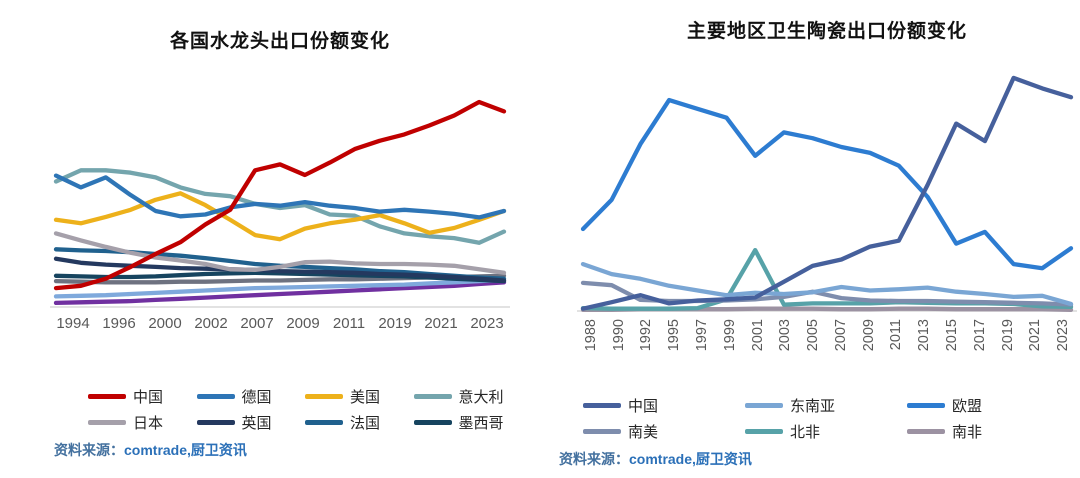  I want to click on legend-item-墨西哥: 墨西哥, so click(463, 422).